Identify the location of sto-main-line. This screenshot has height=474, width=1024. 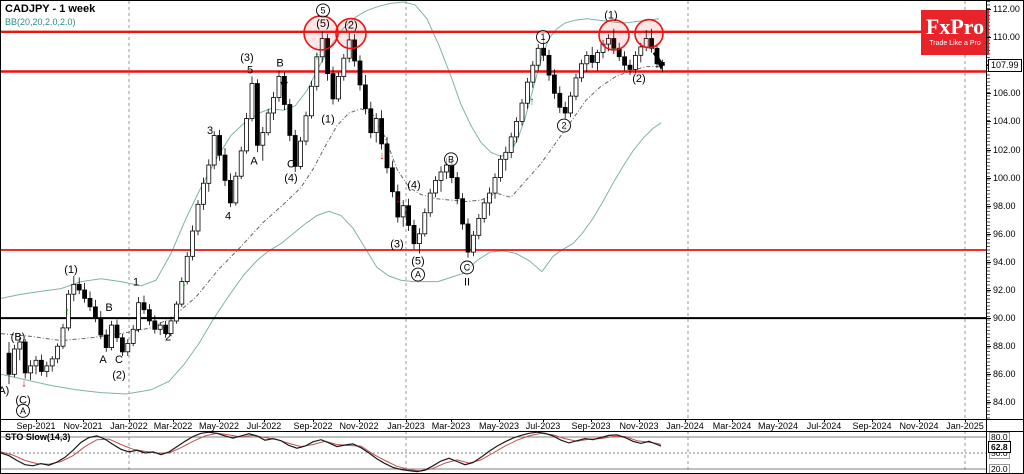
(331, 452).